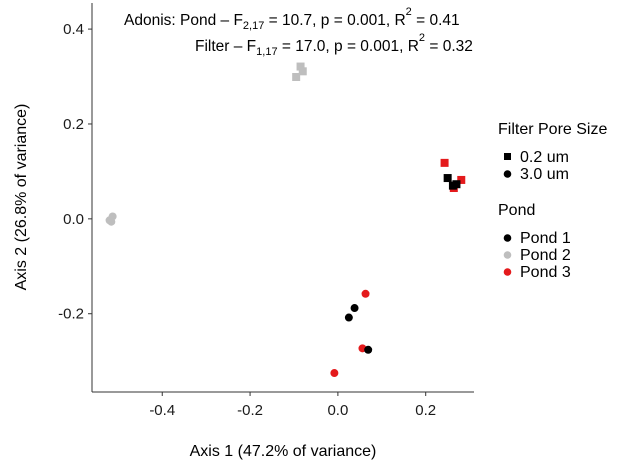  I want to click on x-tick-label: 0.0, so click(337, 410).